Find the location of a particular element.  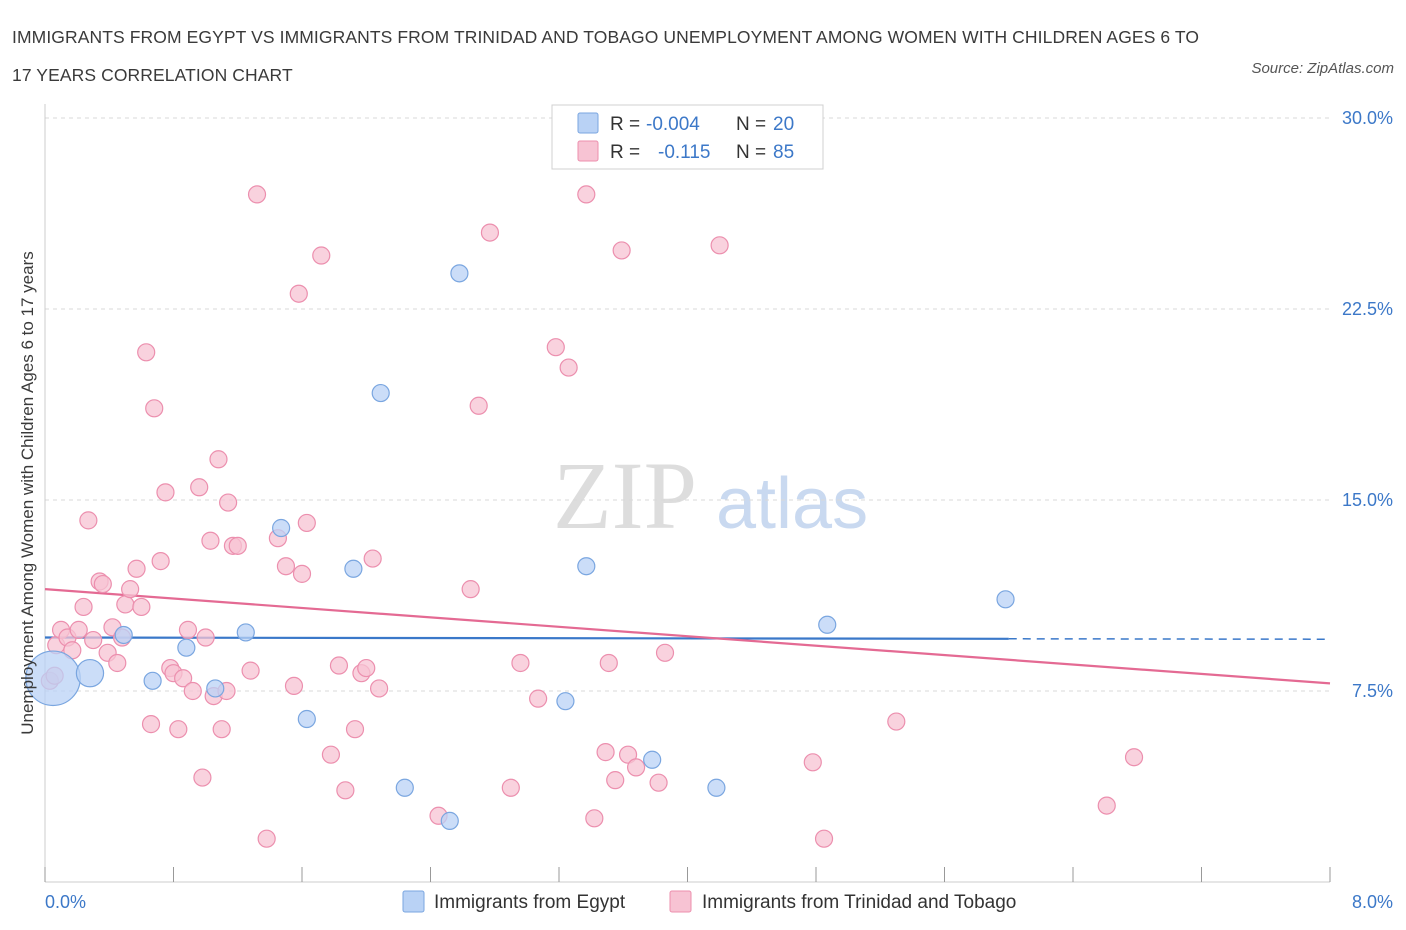

watermark-zip: ZIP is located at coordinates (625, 495).